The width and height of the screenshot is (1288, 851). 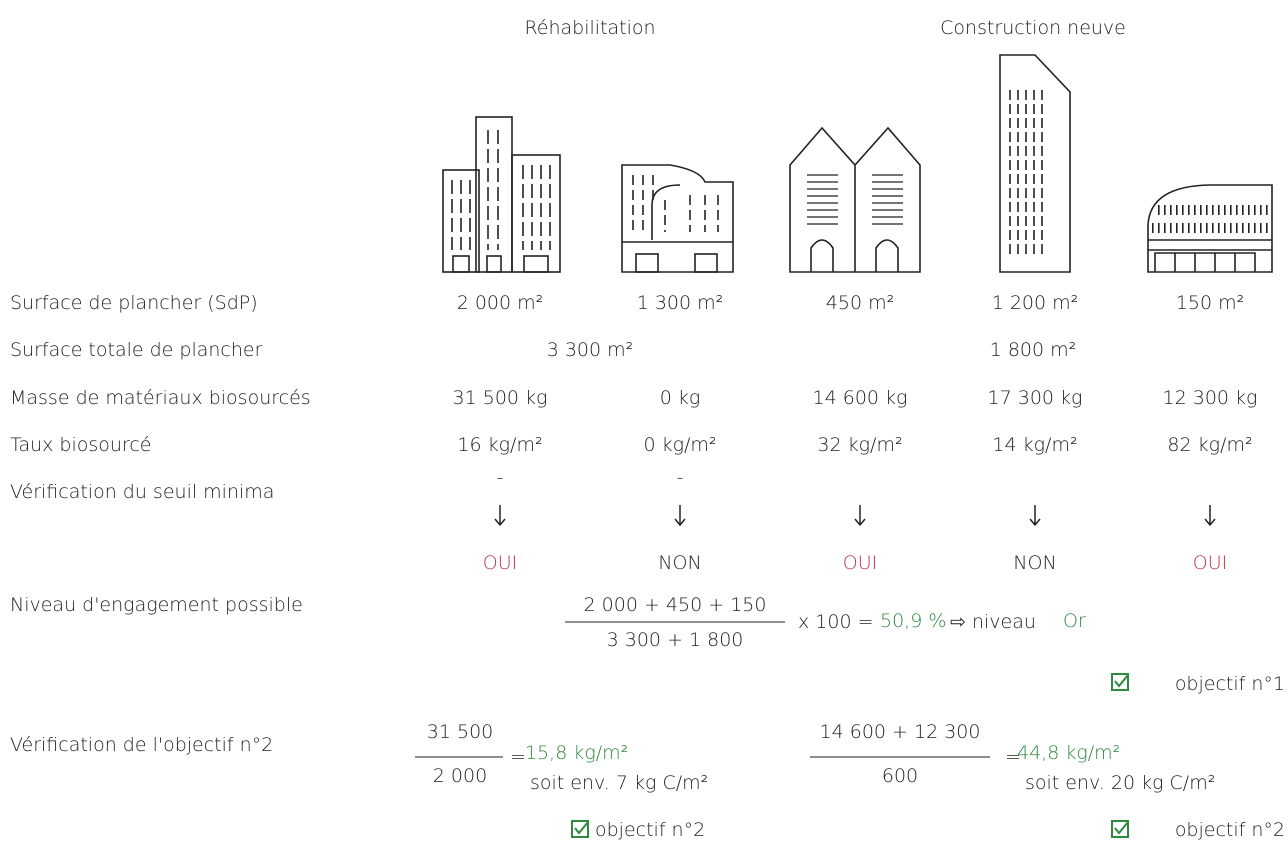 I want to click on mass-value: 14 600 kg, so click(x=860, y=398).